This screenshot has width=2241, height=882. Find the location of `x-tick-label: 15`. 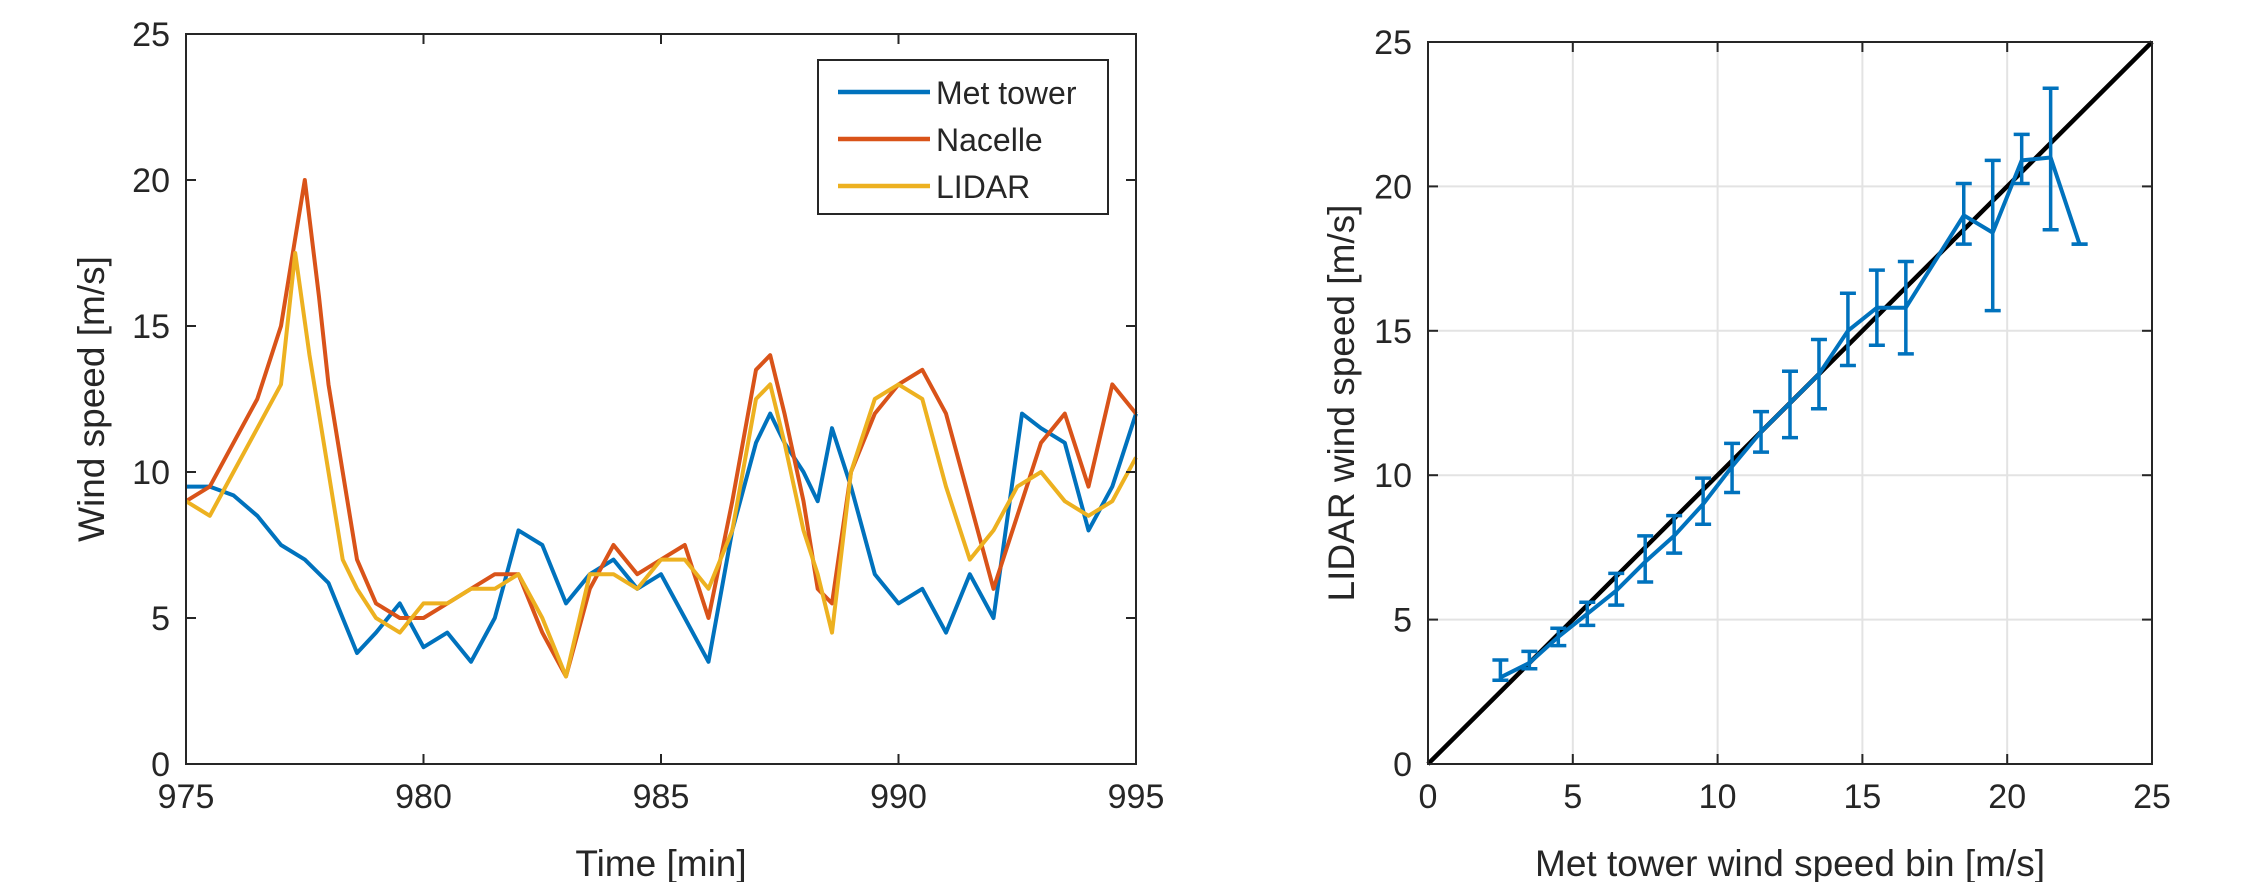

x-tick-label: 15 is located at coordinates (1862, 797).